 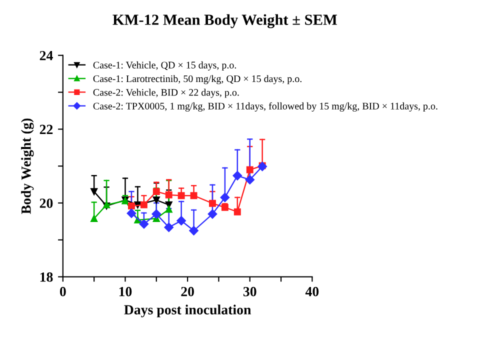 I want to click on x-tick-label: 20, so click(x=187, y=291).